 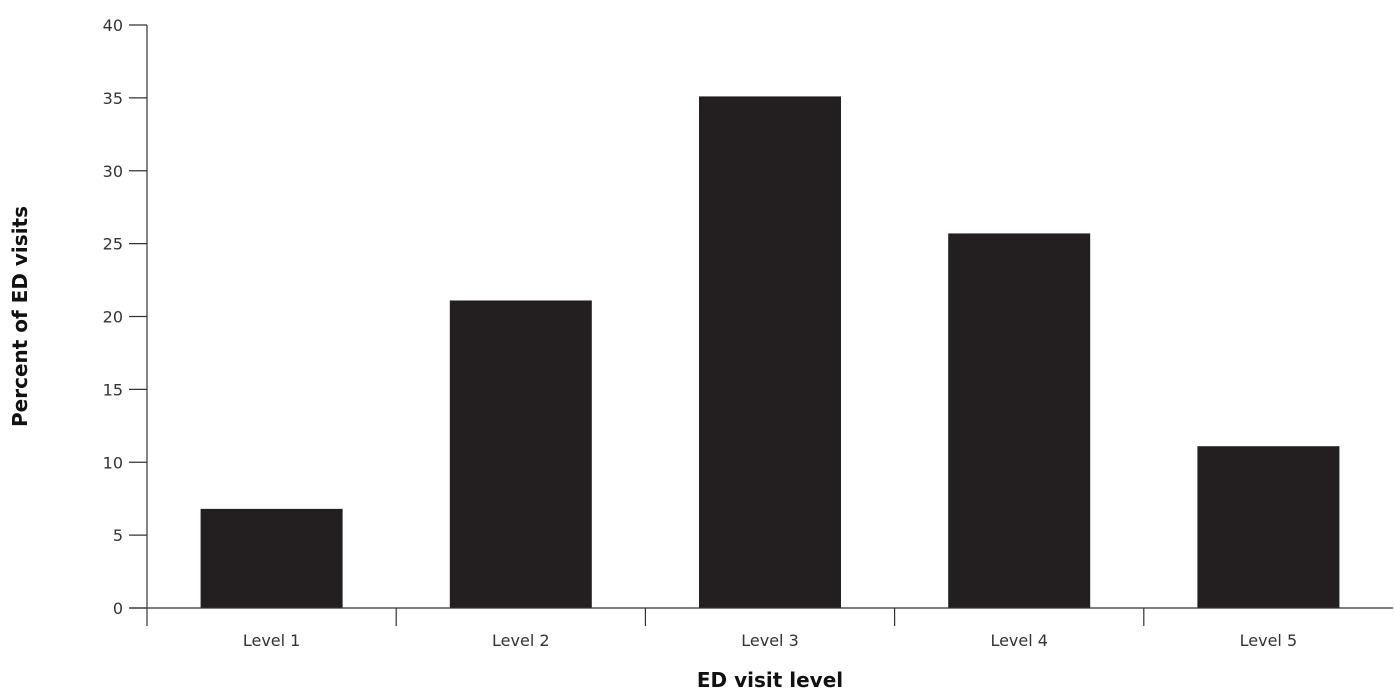 What do you see at coordinates (113, 171) in the screenshot?
I see `y-tick-label: 30` at bounding box center [113, 171].